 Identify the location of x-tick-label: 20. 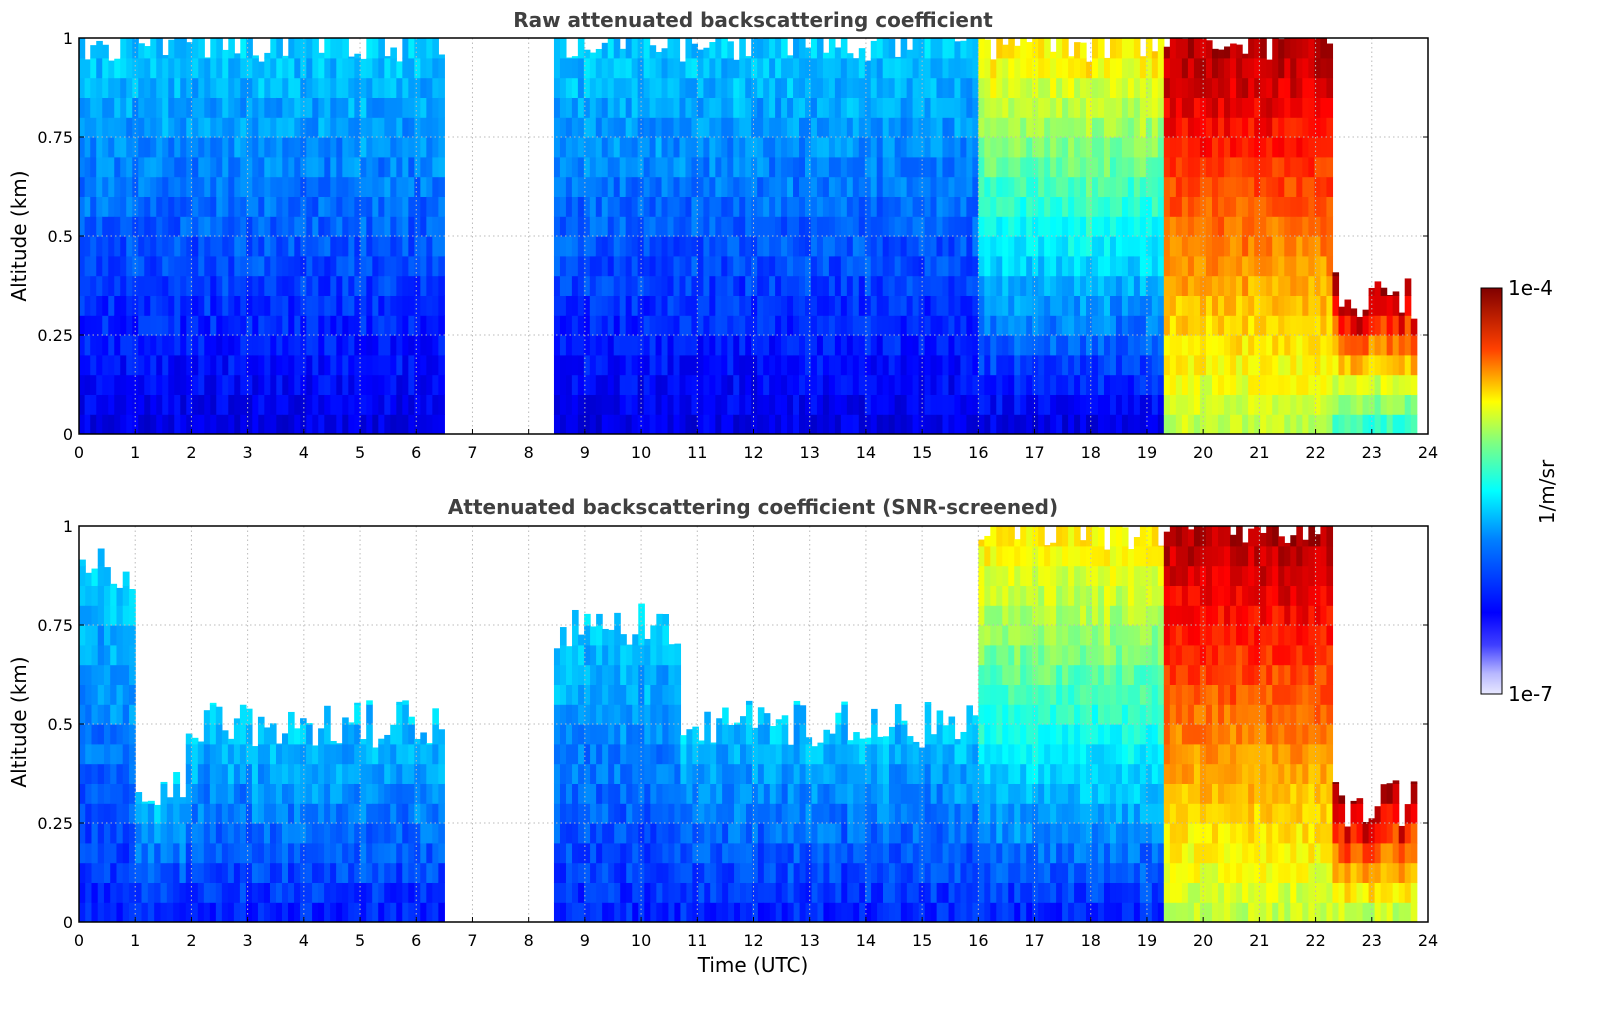
(1203, 452).